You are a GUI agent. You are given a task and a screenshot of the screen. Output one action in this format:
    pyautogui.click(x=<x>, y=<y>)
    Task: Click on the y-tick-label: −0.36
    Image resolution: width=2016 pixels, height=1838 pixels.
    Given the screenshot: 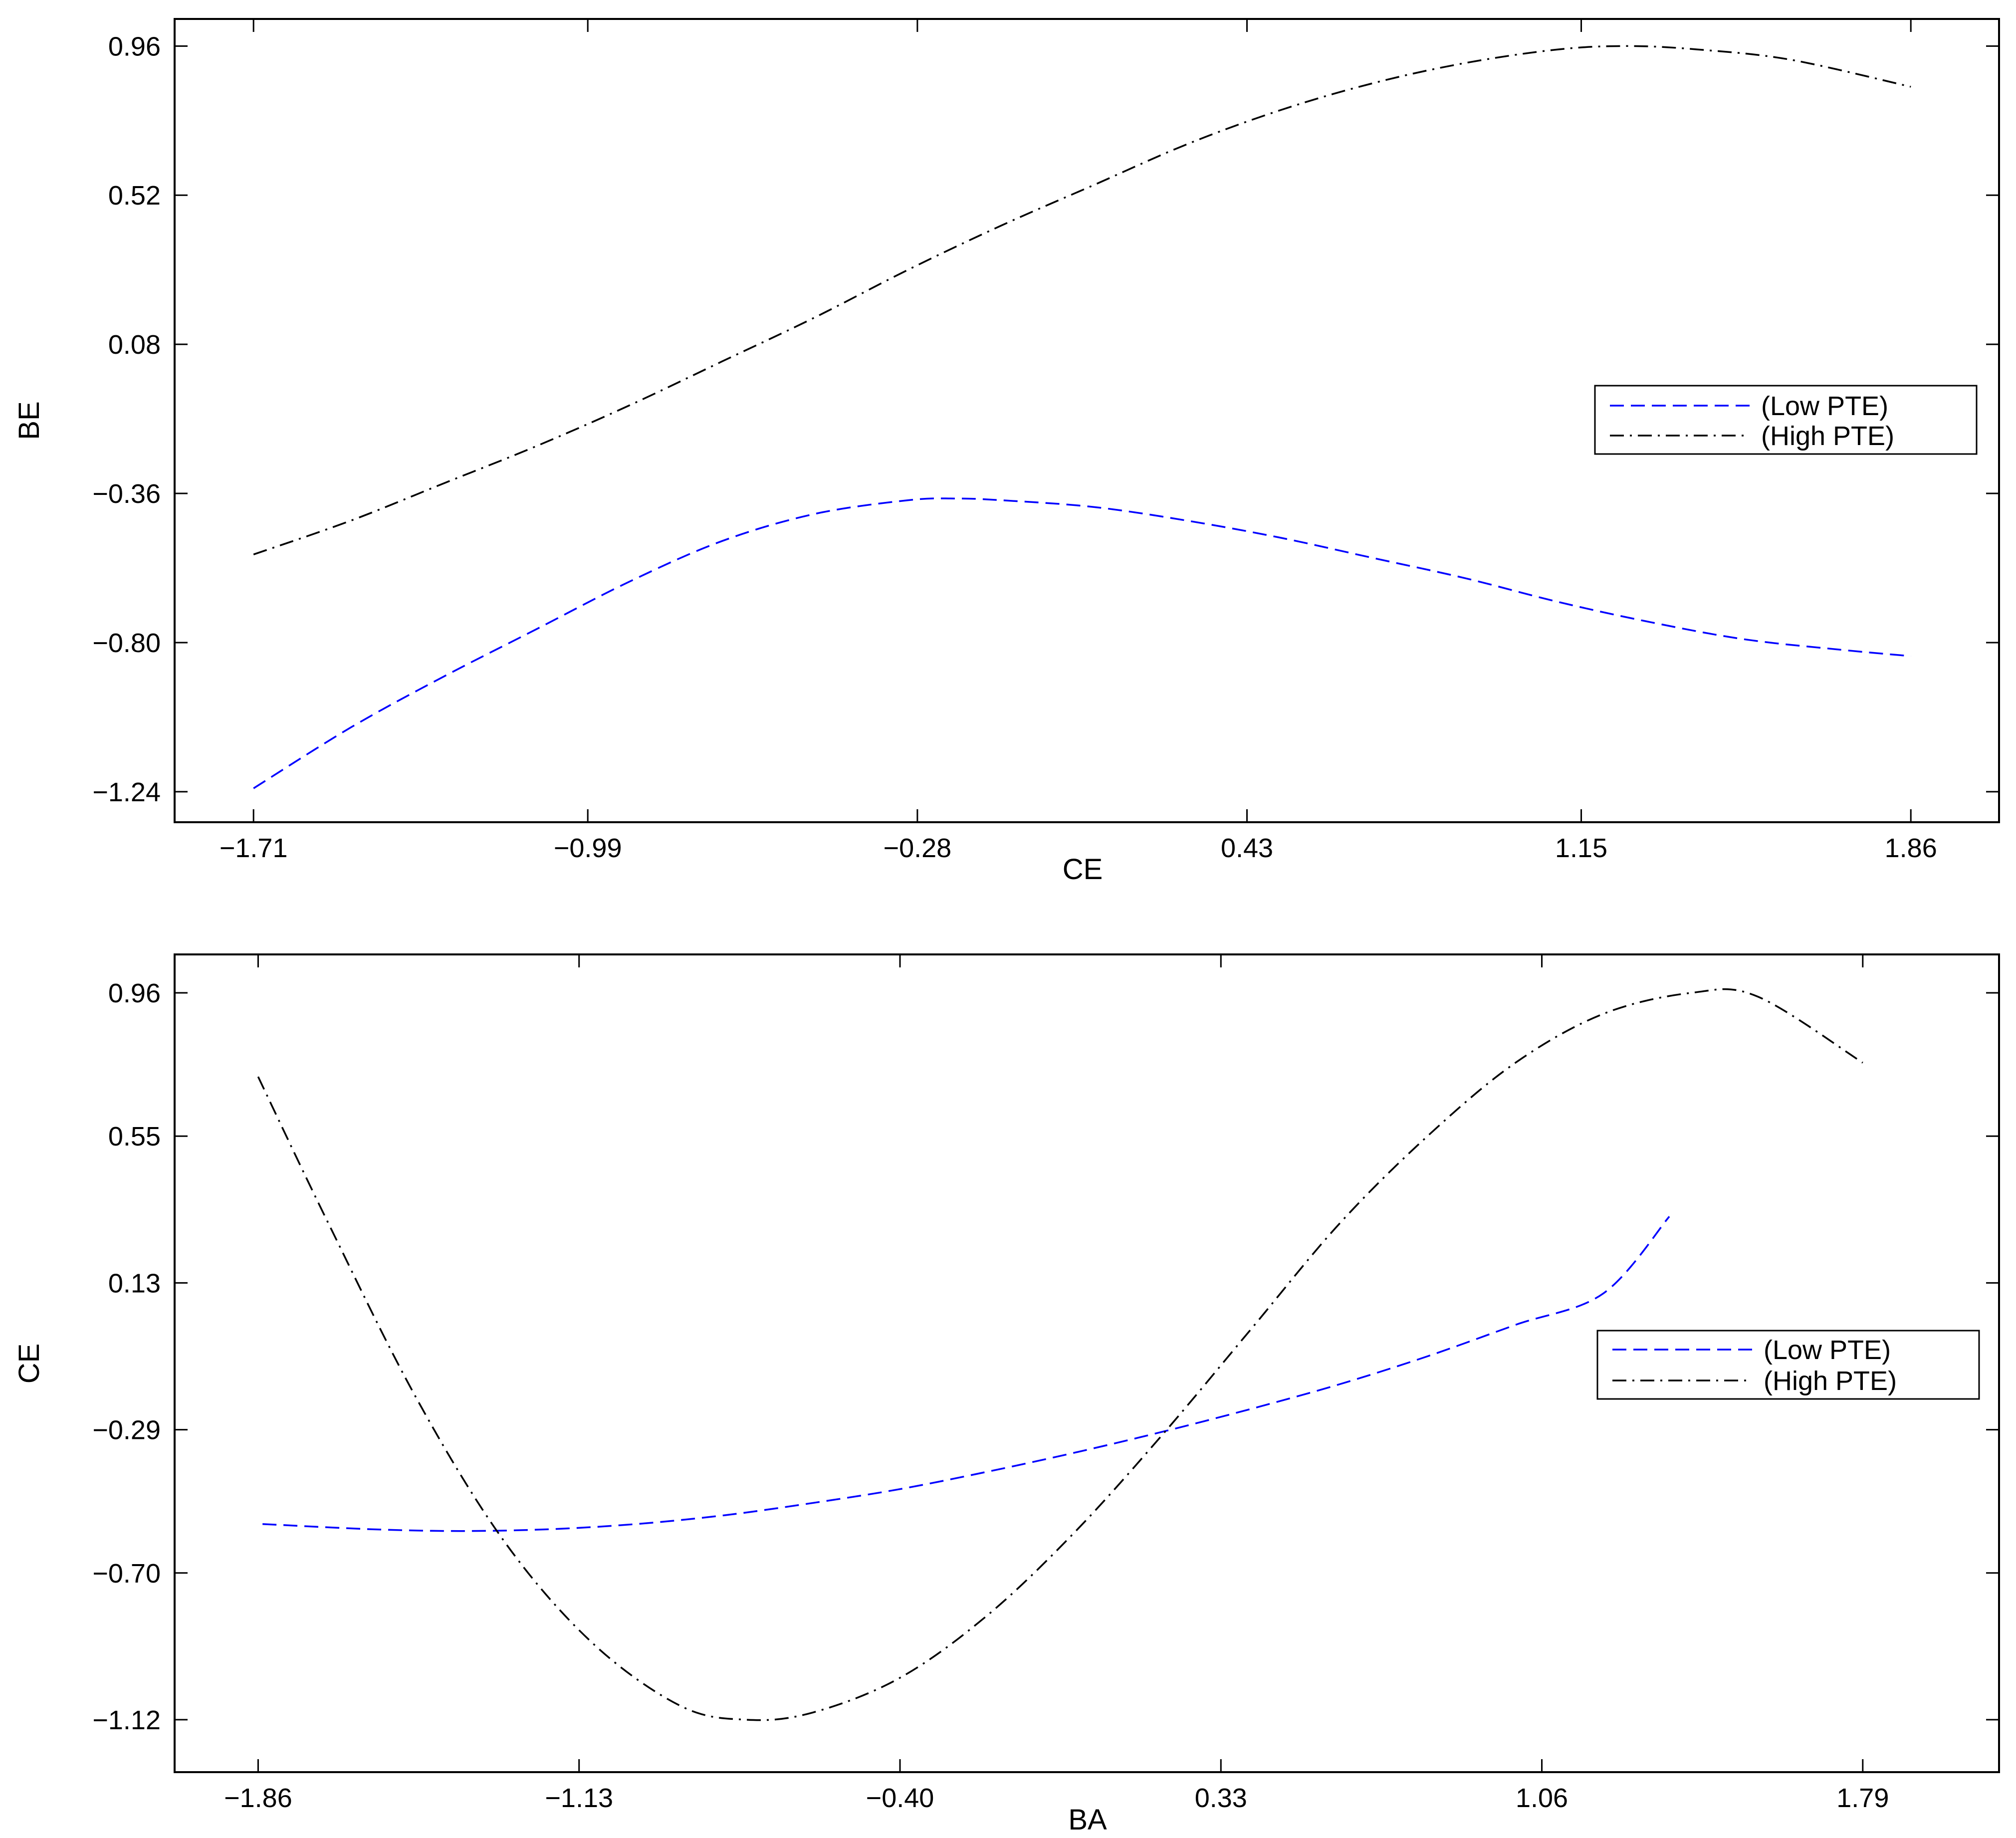 What is the action you would take?
    pyautogui.click(x=126, y=494)
    